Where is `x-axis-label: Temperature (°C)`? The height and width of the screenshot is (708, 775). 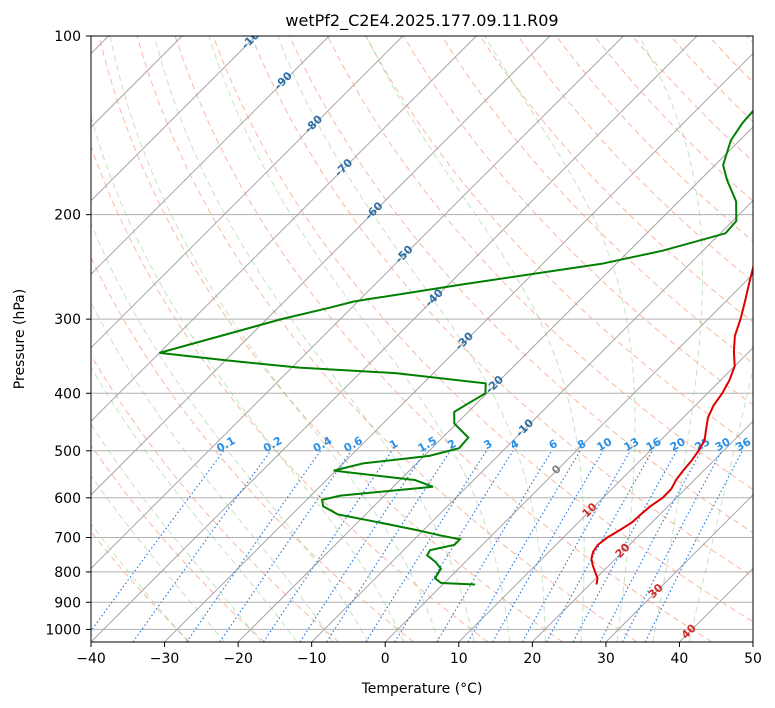
x-axis-label: Temperature (°C) is located at coordinates (422, 689).